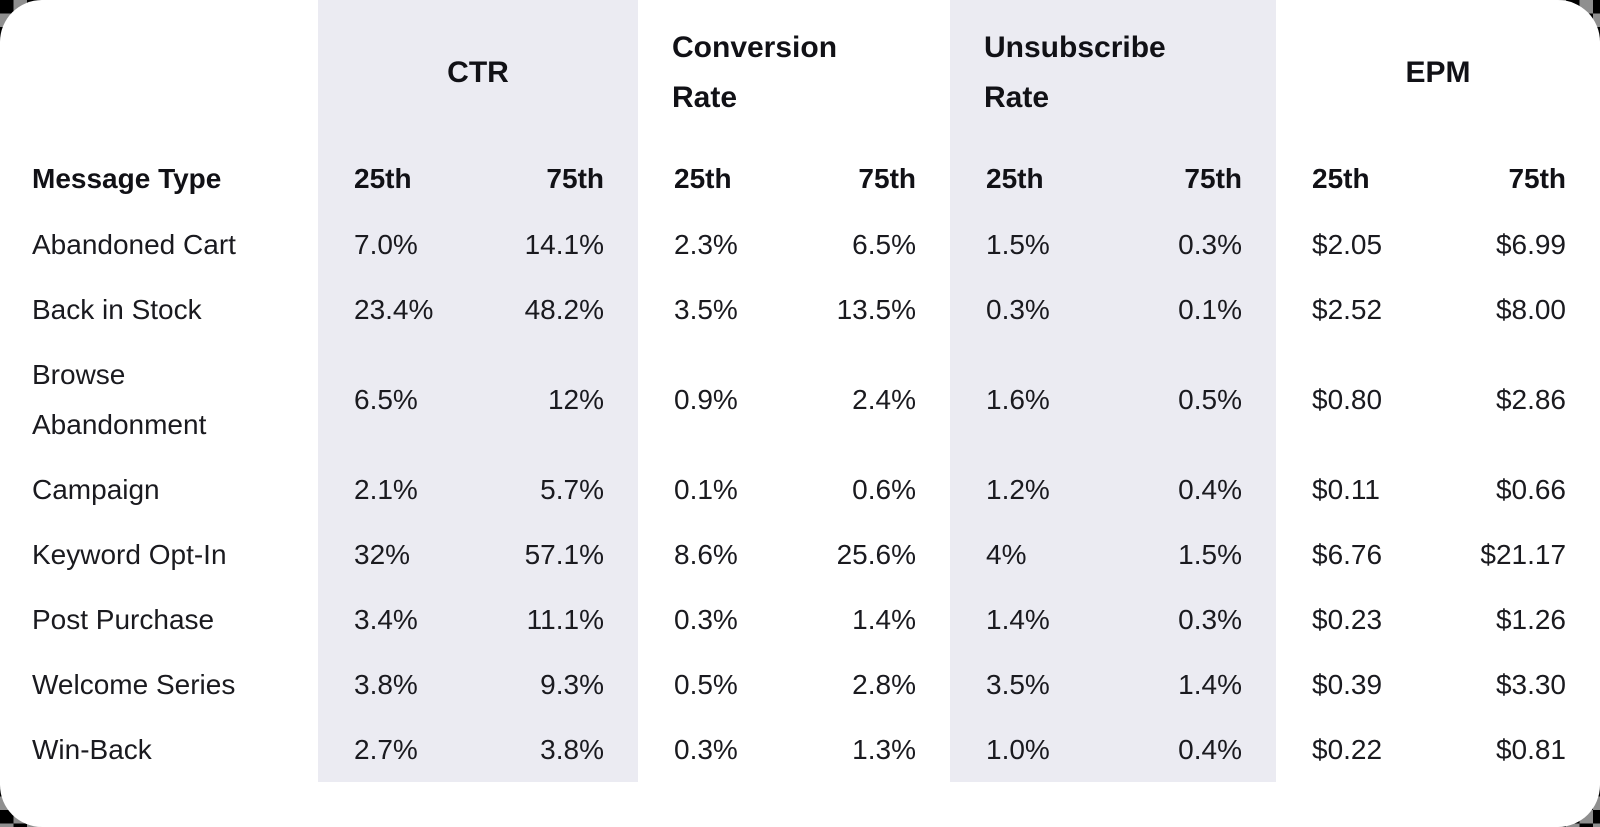  I want to click on cell-epm-25th: $0.22, so click(1347, 749).